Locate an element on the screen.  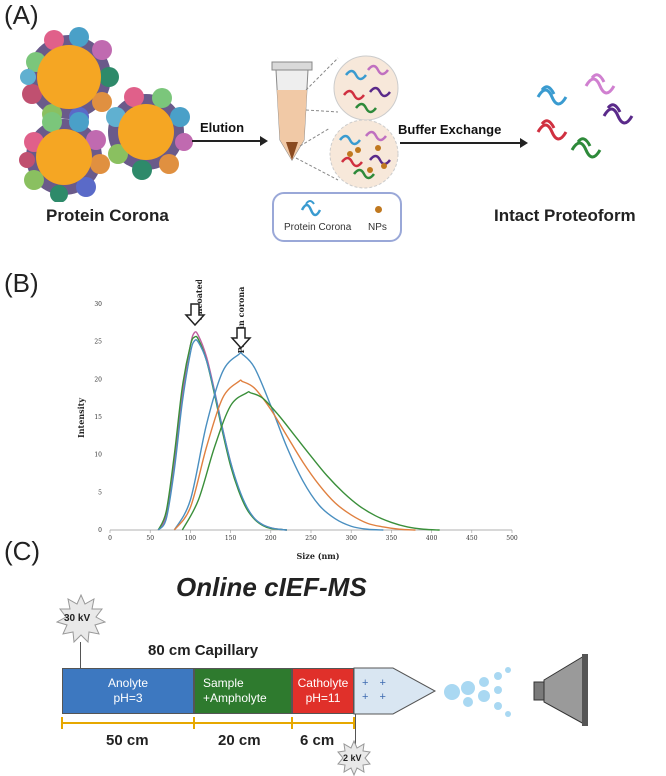
clef-ms-title: Online cIEF-MS is located at coordinates (271, 587).